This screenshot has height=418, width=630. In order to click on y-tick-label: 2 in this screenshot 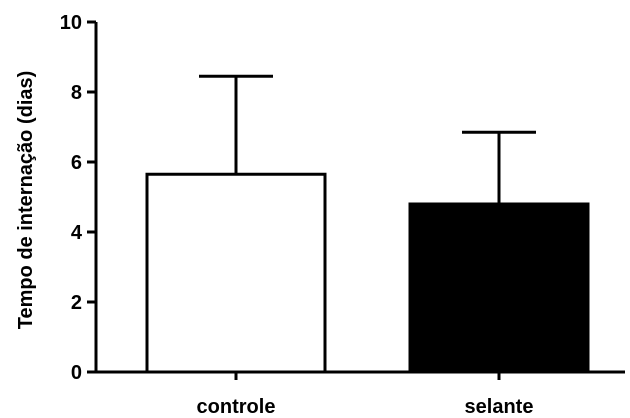, I will do `click(76, 303)`.